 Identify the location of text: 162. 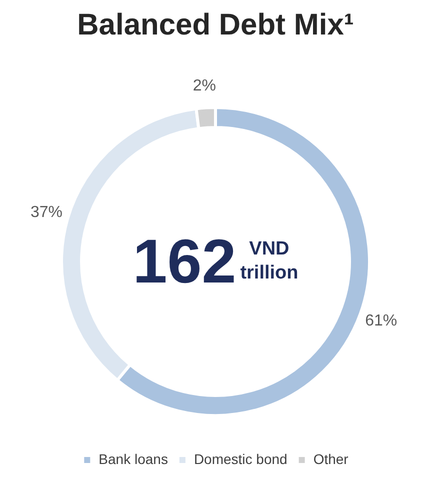
(184, 262).